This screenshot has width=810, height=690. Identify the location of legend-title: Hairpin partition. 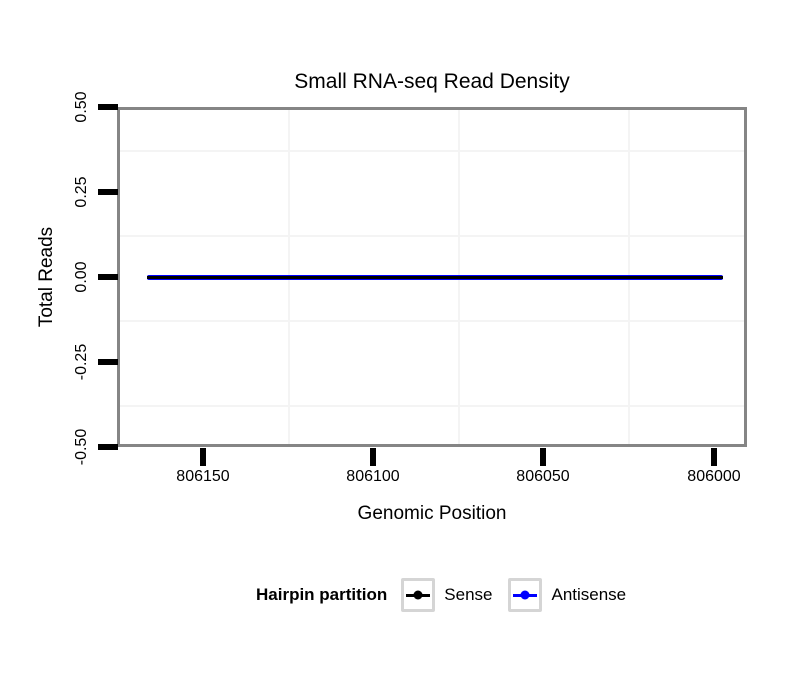
(322, 594).